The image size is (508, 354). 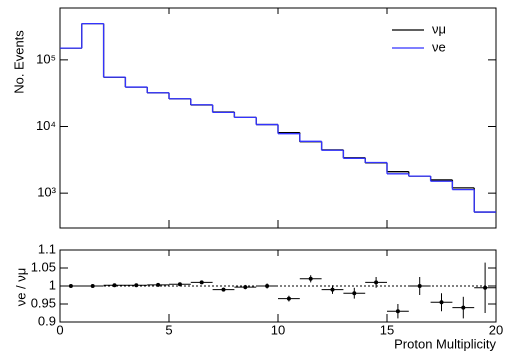 I want to click on x-tick-label: 20, so click(x=496, y=329).